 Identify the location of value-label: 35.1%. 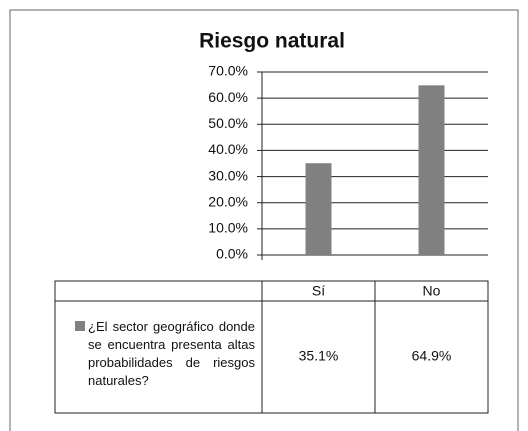
(319, 356).